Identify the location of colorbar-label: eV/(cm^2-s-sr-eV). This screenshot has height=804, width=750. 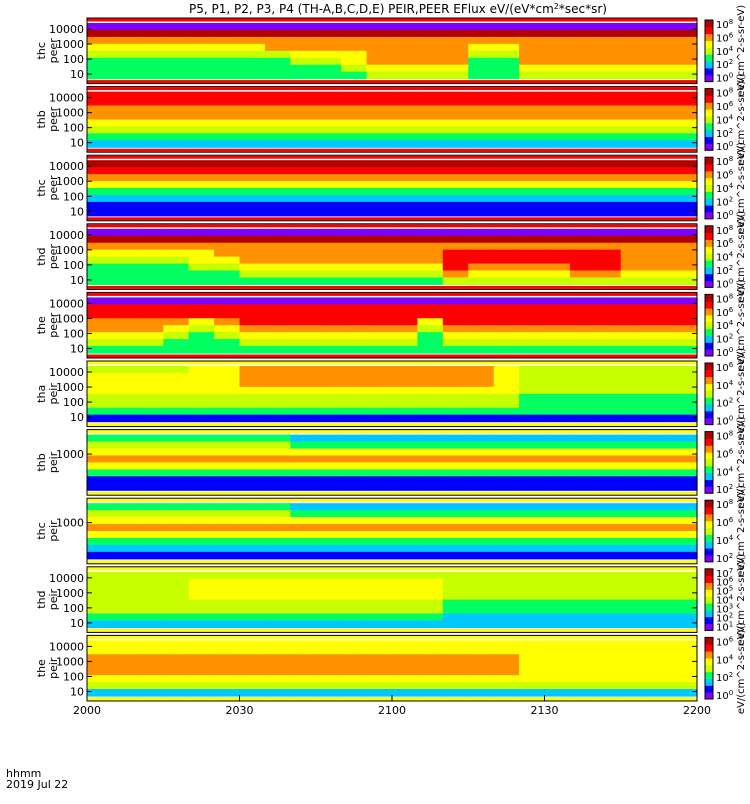
(741, 188).